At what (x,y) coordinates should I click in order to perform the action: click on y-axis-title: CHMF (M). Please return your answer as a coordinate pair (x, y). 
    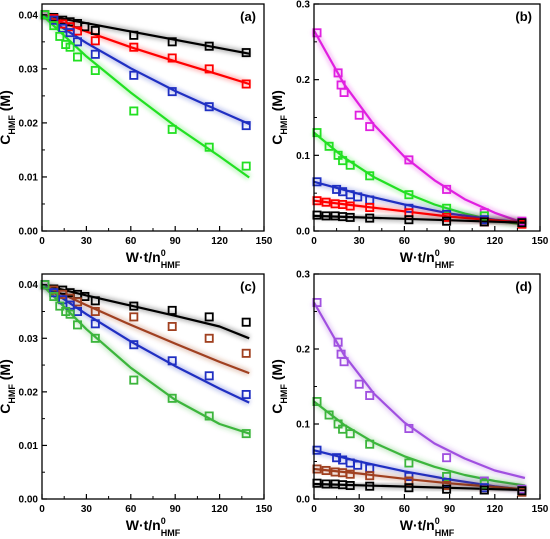
    Looking at the image, I should click on (279, 386).